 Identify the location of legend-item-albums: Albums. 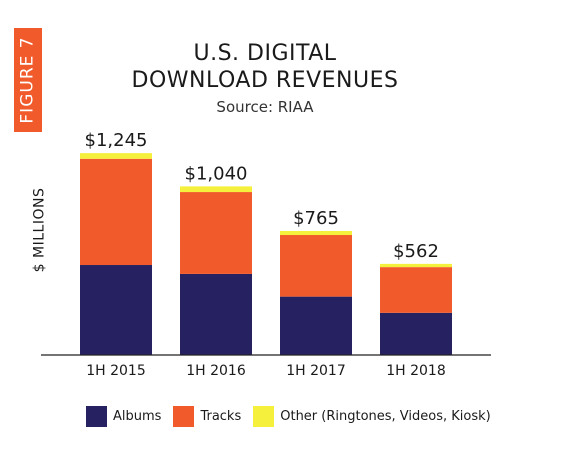
(124, 416).